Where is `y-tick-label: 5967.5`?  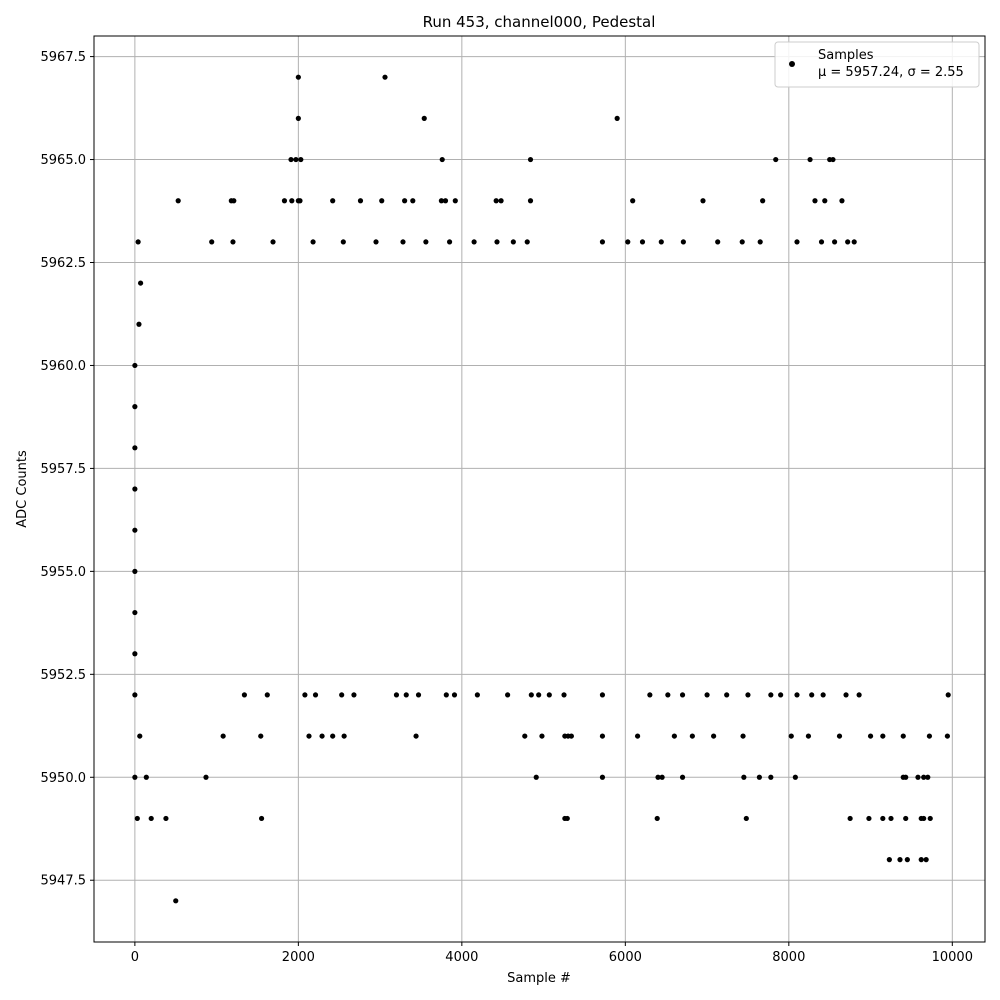
y-tick-label: 5967.5 is located at coordinates (64, 57).